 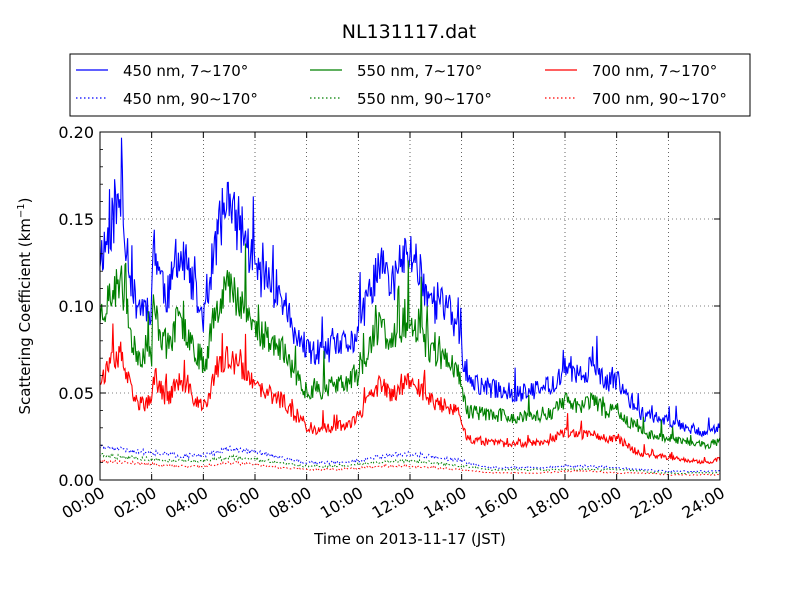 I want to click on chart-title: NL131117.dat, so click(x=409, y=32).